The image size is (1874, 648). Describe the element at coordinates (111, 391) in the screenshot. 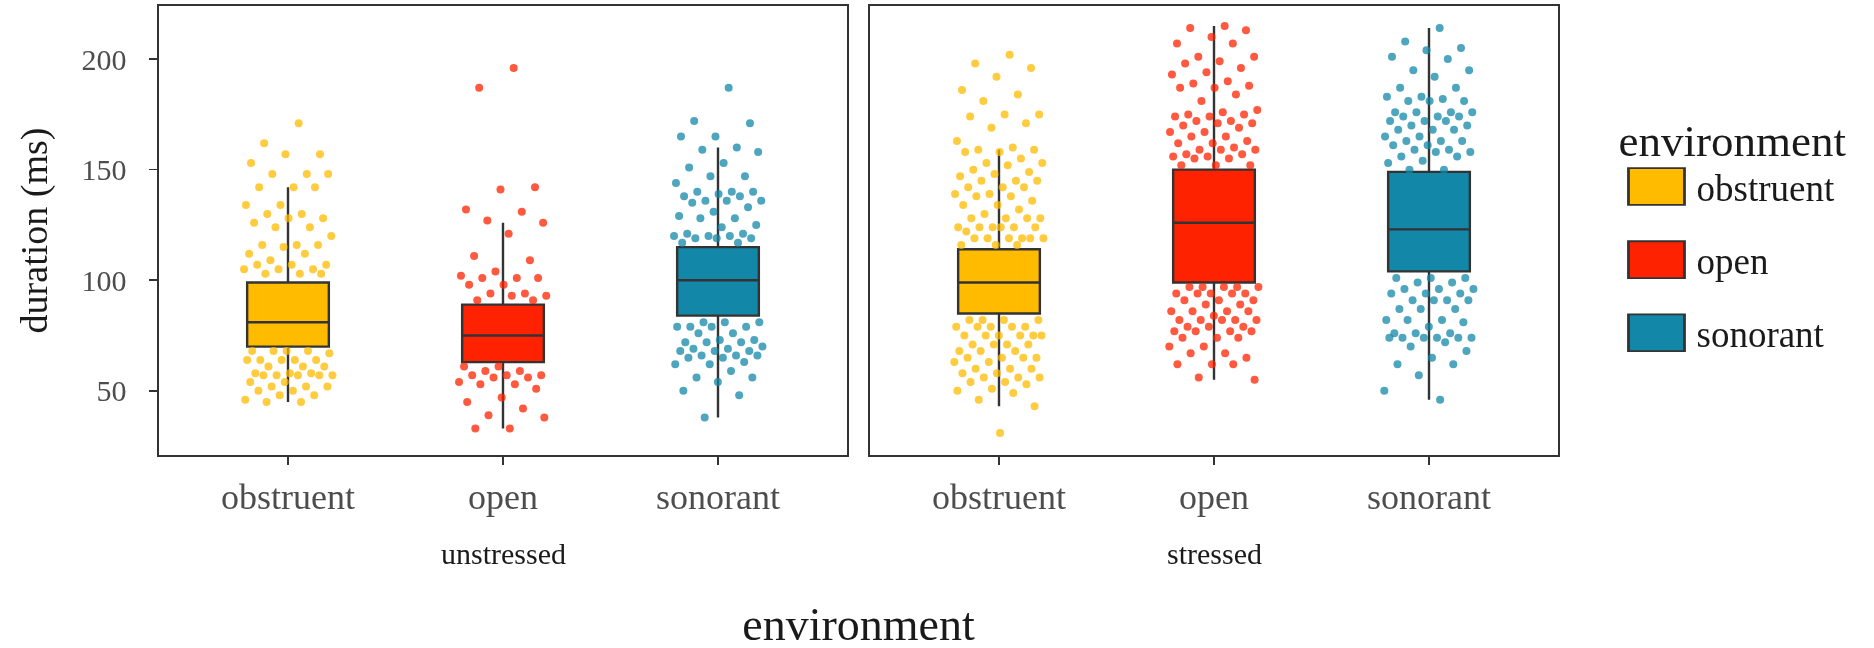

I see `y-tick-label: 50` at that location.